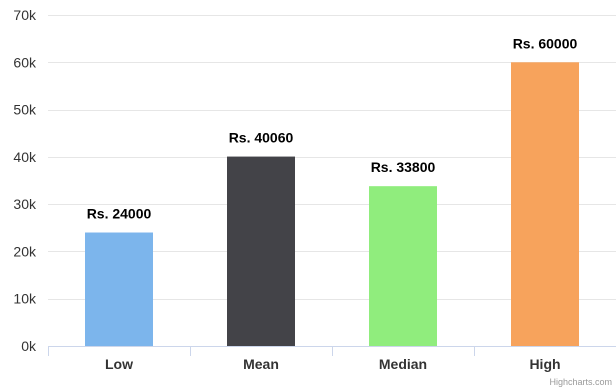  I want to click on data-label: Rs. 24000, so click(119, 214).